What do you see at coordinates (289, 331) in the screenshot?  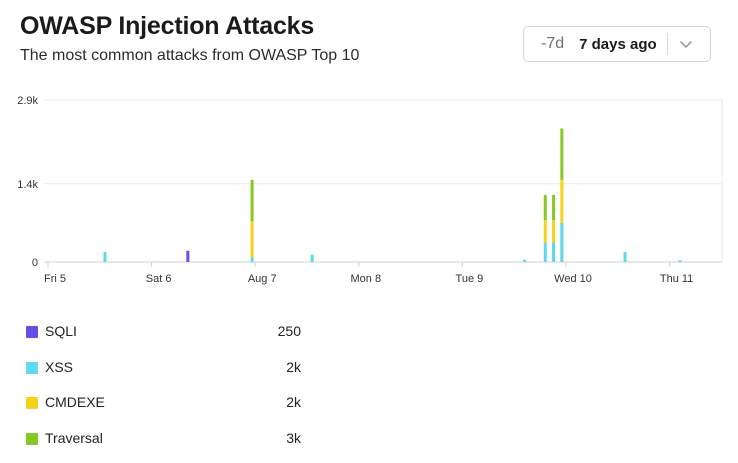 I see `legend-value: 250` at bounding box center [289, 331].